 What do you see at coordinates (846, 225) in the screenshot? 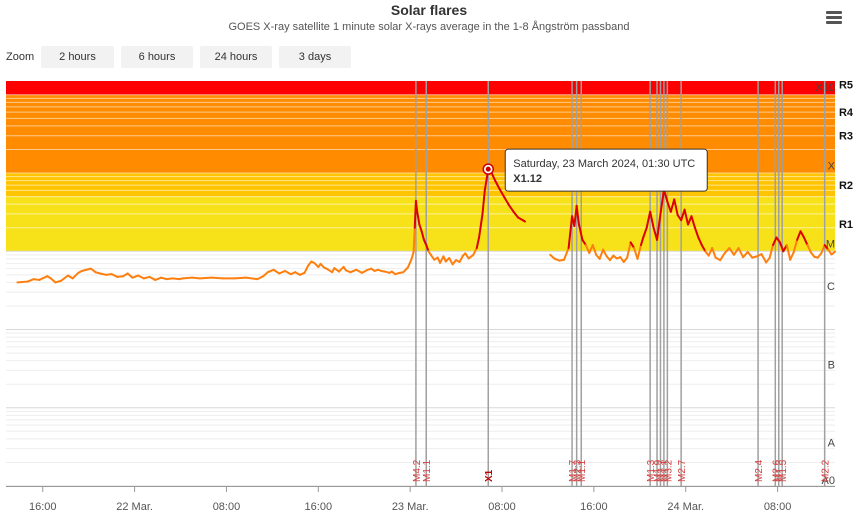
I see `band-label-r1: R1` at bounding box center [846, 225].